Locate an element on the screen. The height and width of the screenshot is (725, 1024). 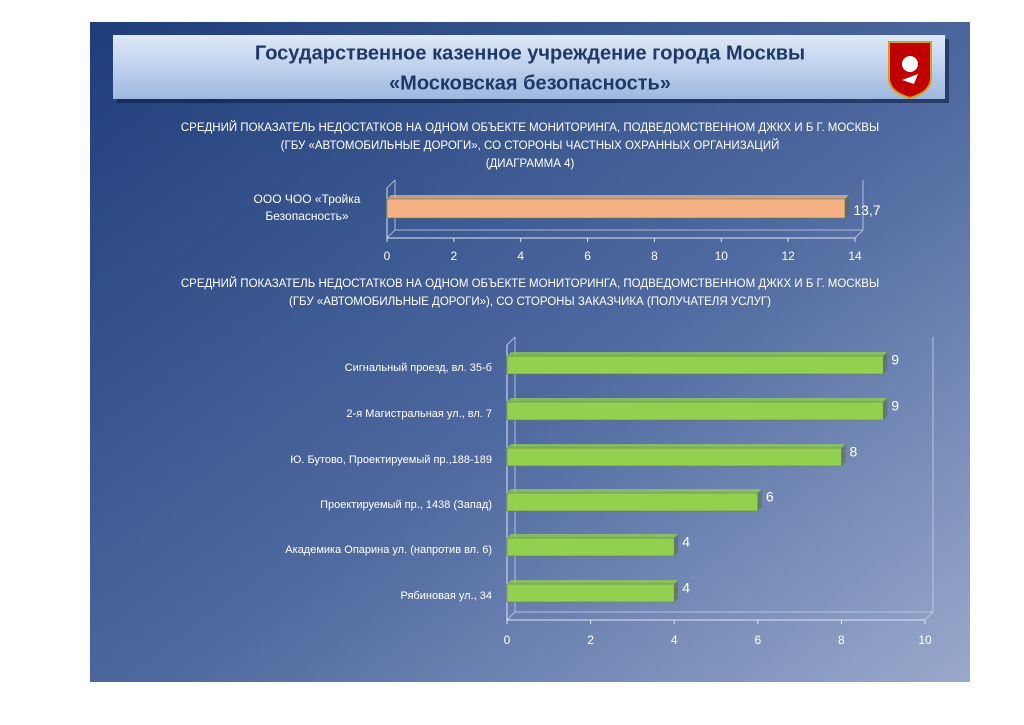
x-tick-label: 14 is located at coordinates (855, 256).